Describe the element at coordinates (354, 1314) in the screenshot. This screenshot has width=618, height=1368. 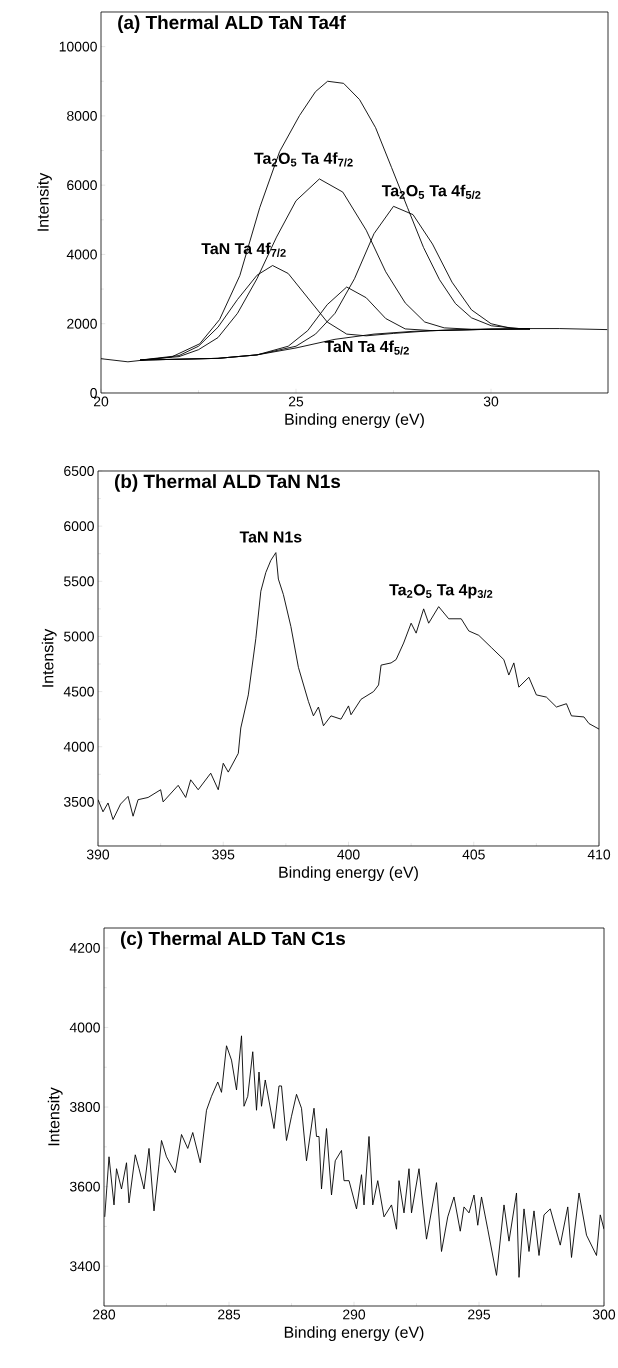
I see `x-tick-label: 290` at that location.